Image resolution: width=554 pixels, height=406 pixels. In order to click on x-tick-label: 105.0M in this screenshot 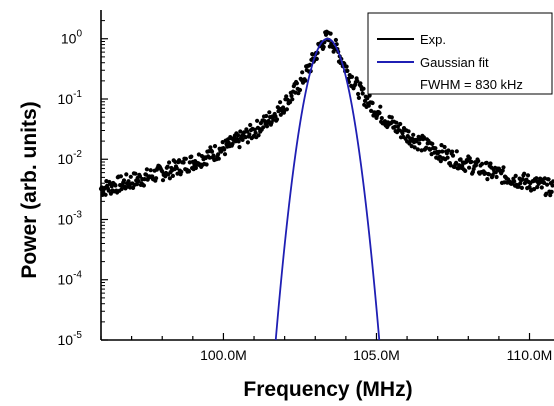, I will do `click(376, 355)`.